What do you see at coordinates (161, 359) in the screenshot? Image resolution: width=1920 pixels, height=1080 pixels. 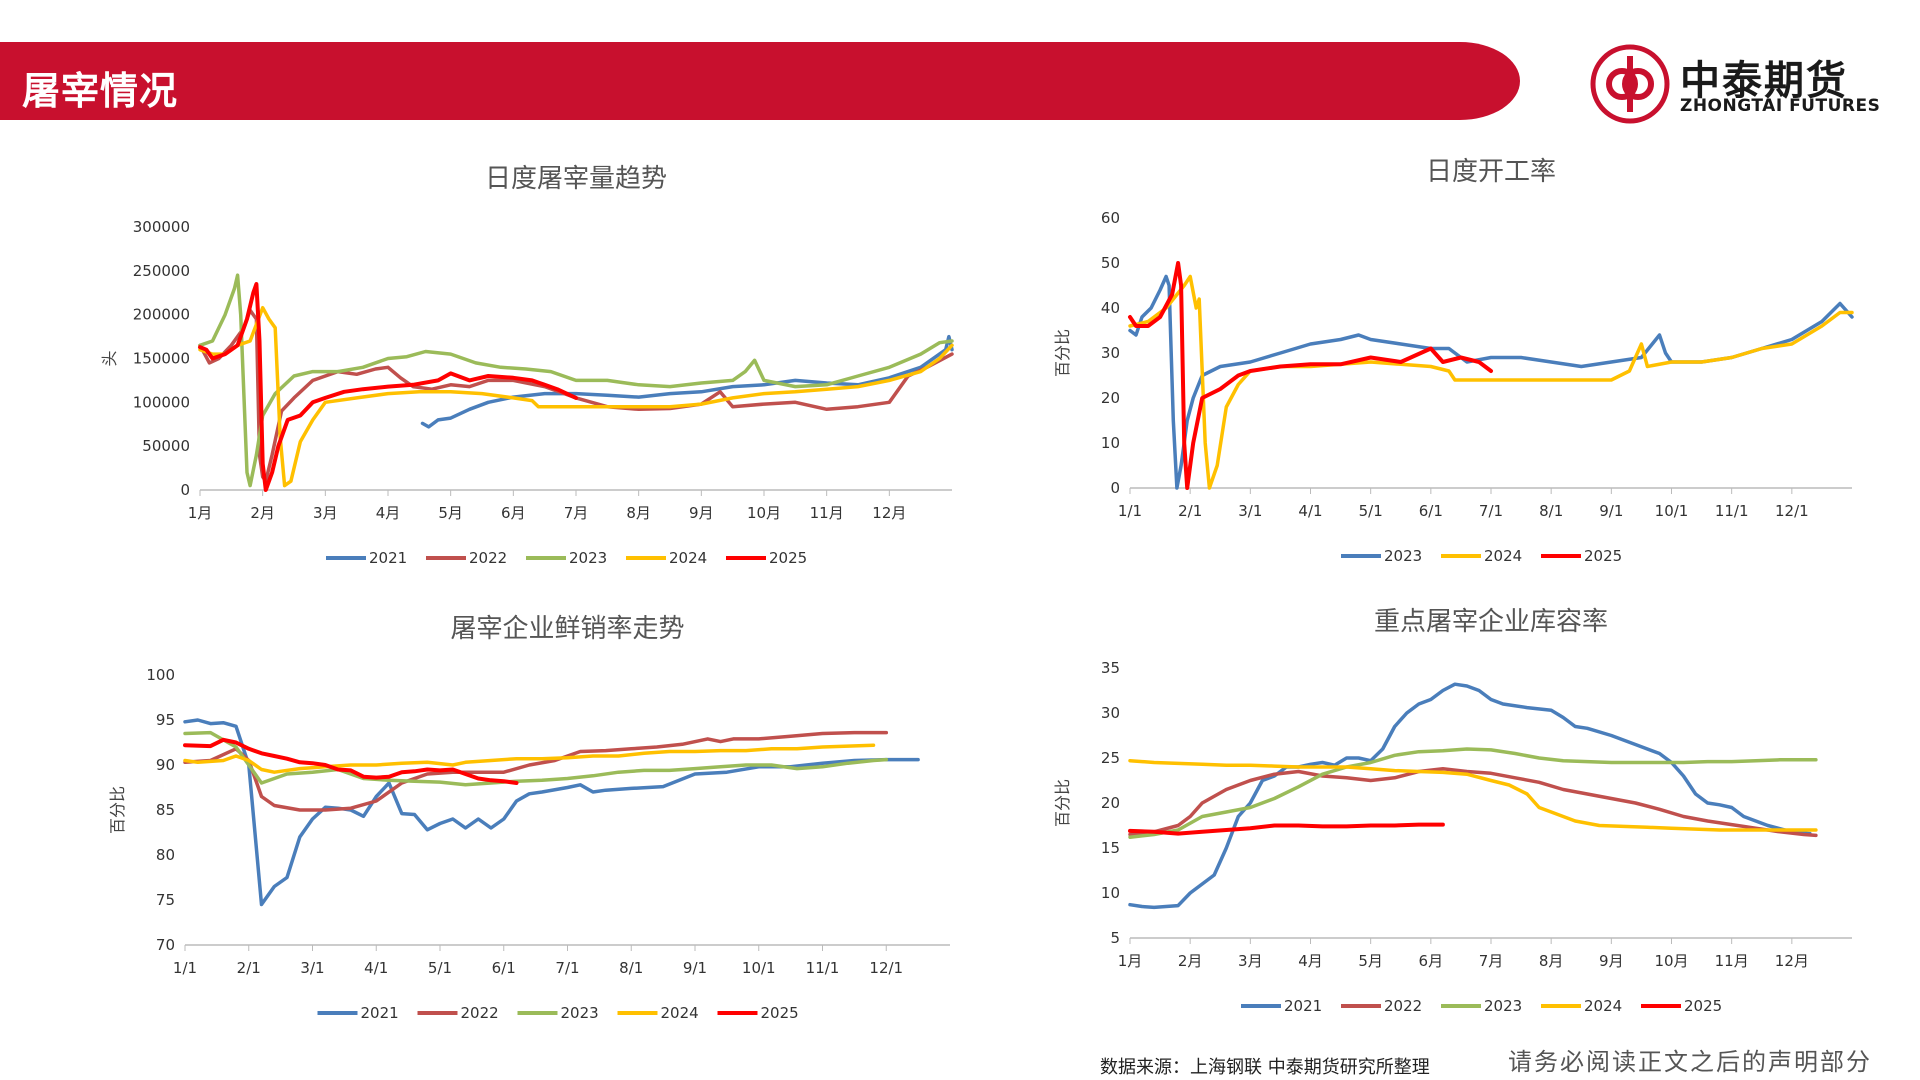 I see `y-tick-label: 150000` at bounding box center [161, 359].